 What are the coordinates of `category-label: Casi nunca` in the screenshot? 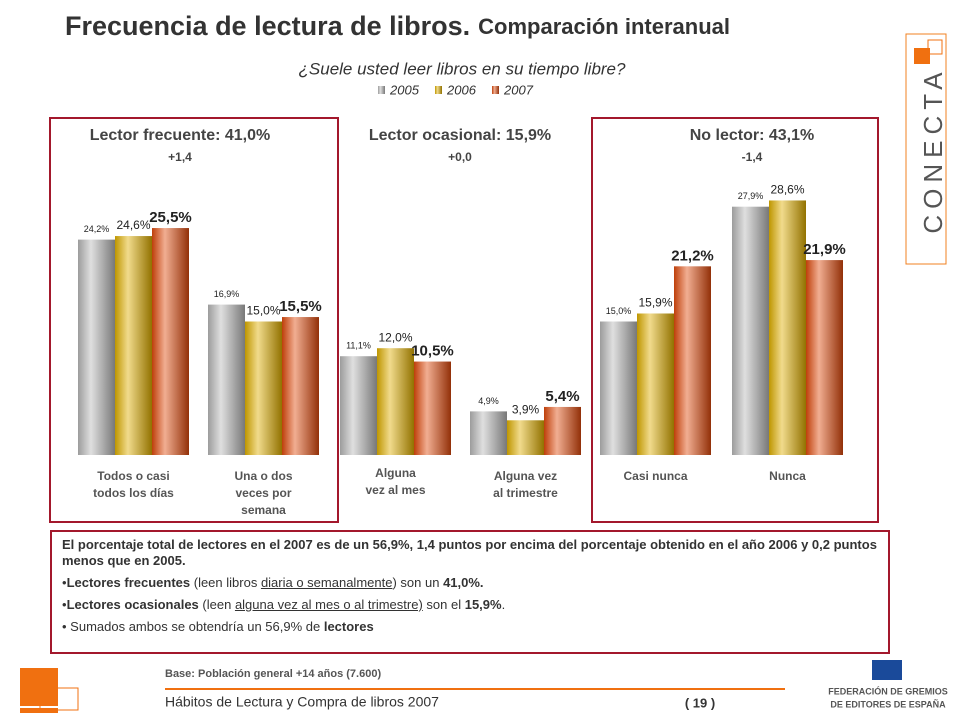 It's located at (655, 476).